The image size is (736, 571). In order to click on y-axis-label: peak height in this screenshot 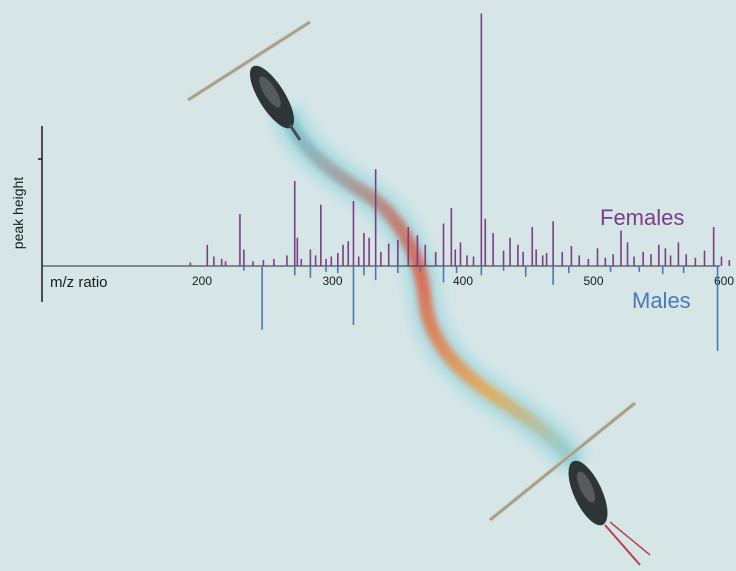, I will do `click(18, 213)`.